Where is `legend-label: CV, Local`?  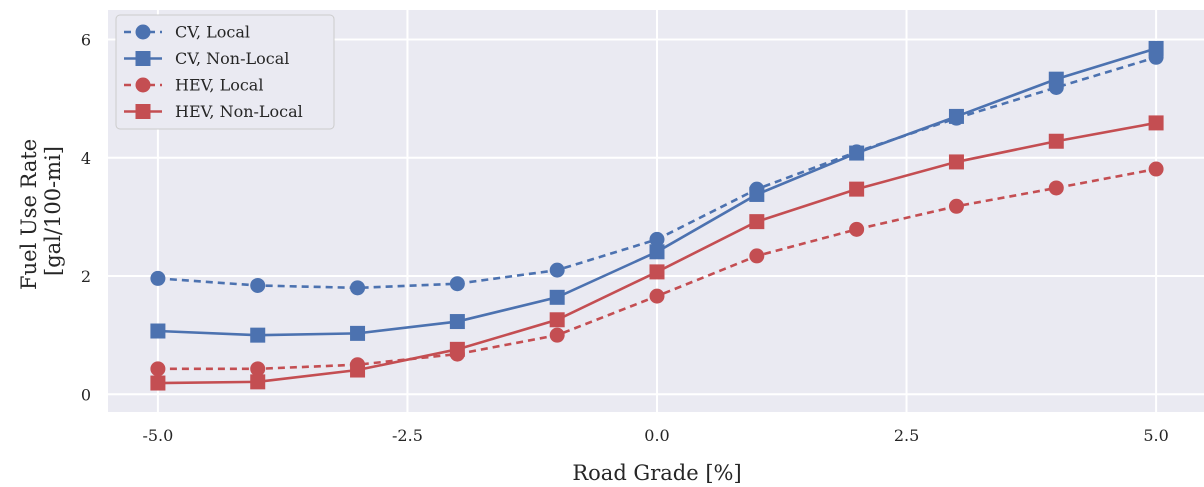
legend-label: CV, Local is located at coordinates (212, 32).